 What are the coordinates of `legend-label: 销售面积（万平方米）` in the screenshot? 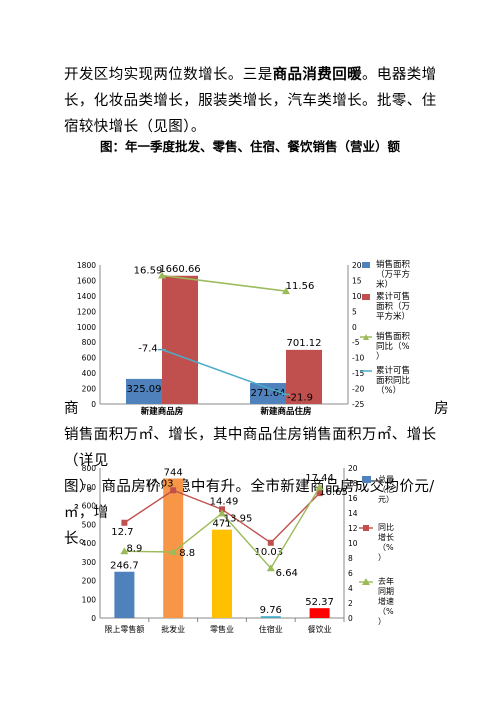 It's located at (393, 274).